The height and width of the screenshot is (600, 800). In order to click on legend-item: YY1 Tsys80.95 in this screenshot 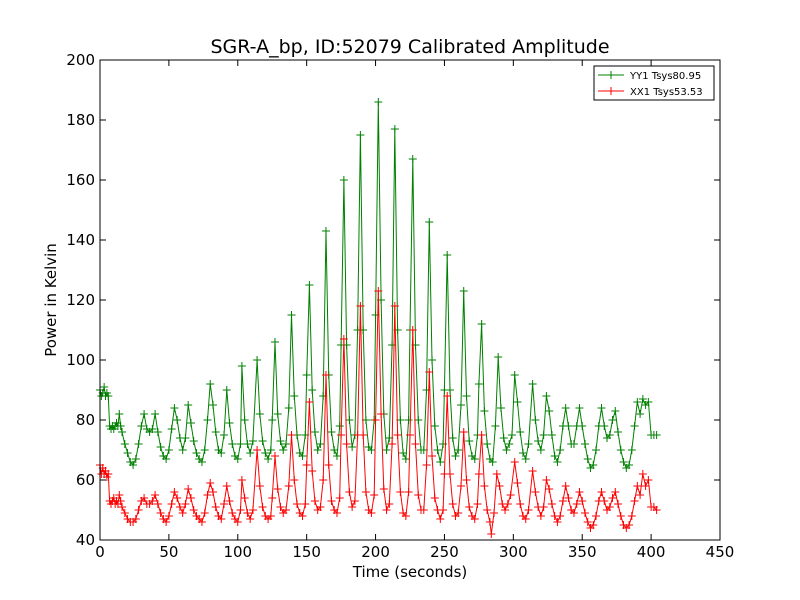, I will do `click(649, 76)`.